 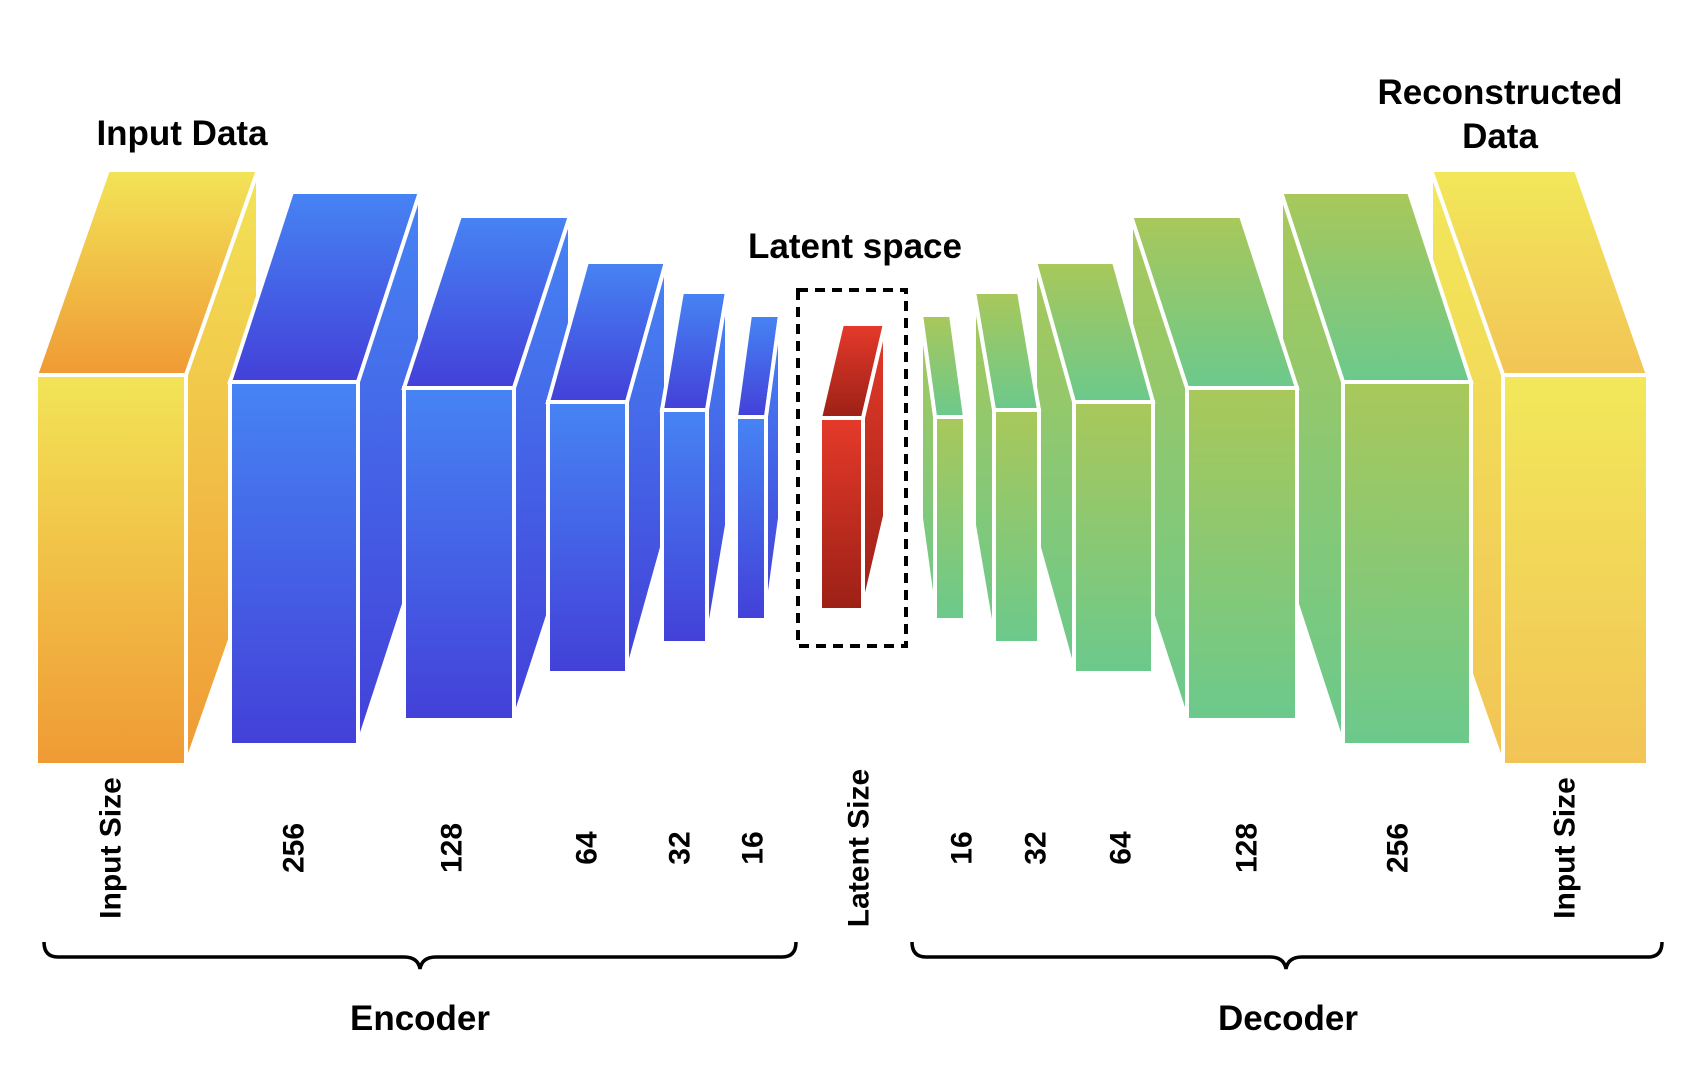 I want to click on encoder-block-32-front, so click(x=684, y=526).